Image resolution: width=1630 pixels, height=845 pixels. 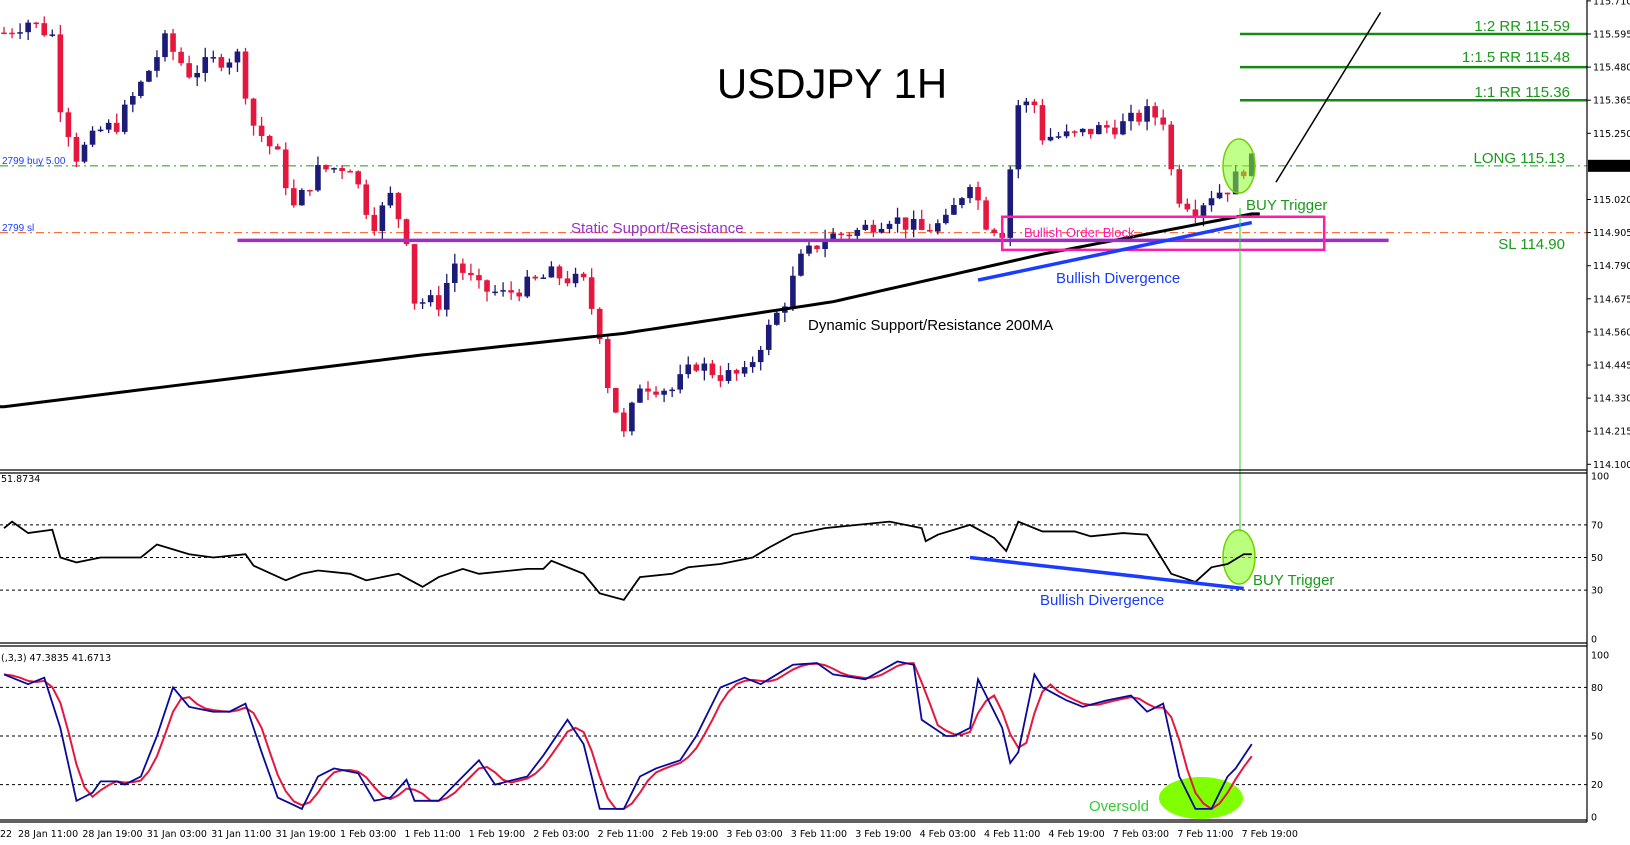 What do you see at coordinates (1201, 798) in the screenshot?
I see `oversold-highlight` at bounding box center [1201, 798].